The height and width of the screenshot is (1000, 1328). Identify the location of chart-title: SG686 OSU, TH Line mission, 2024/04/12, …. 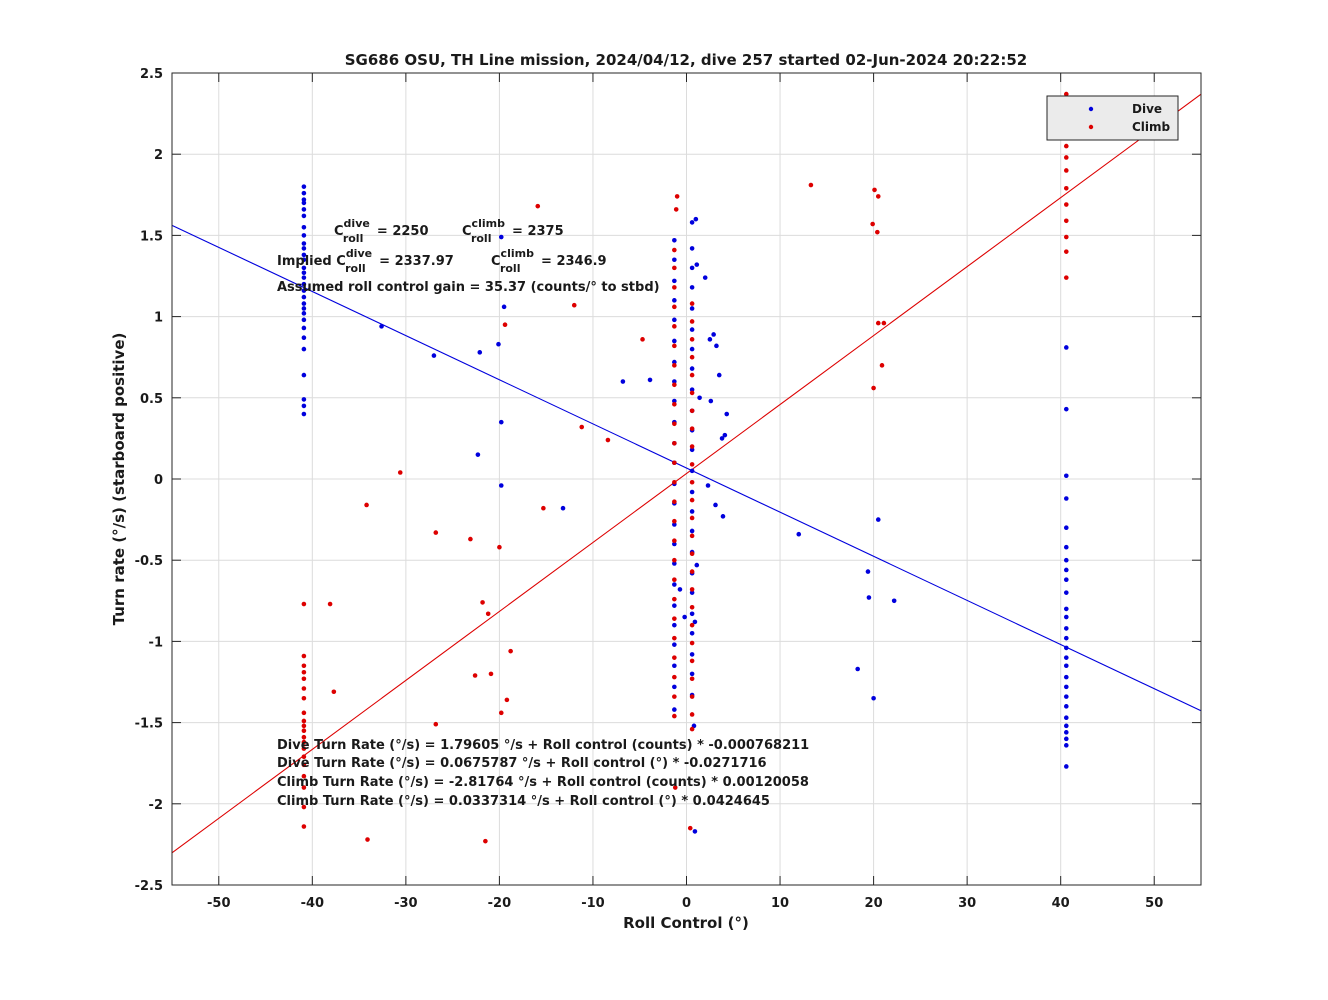
(686, 60).